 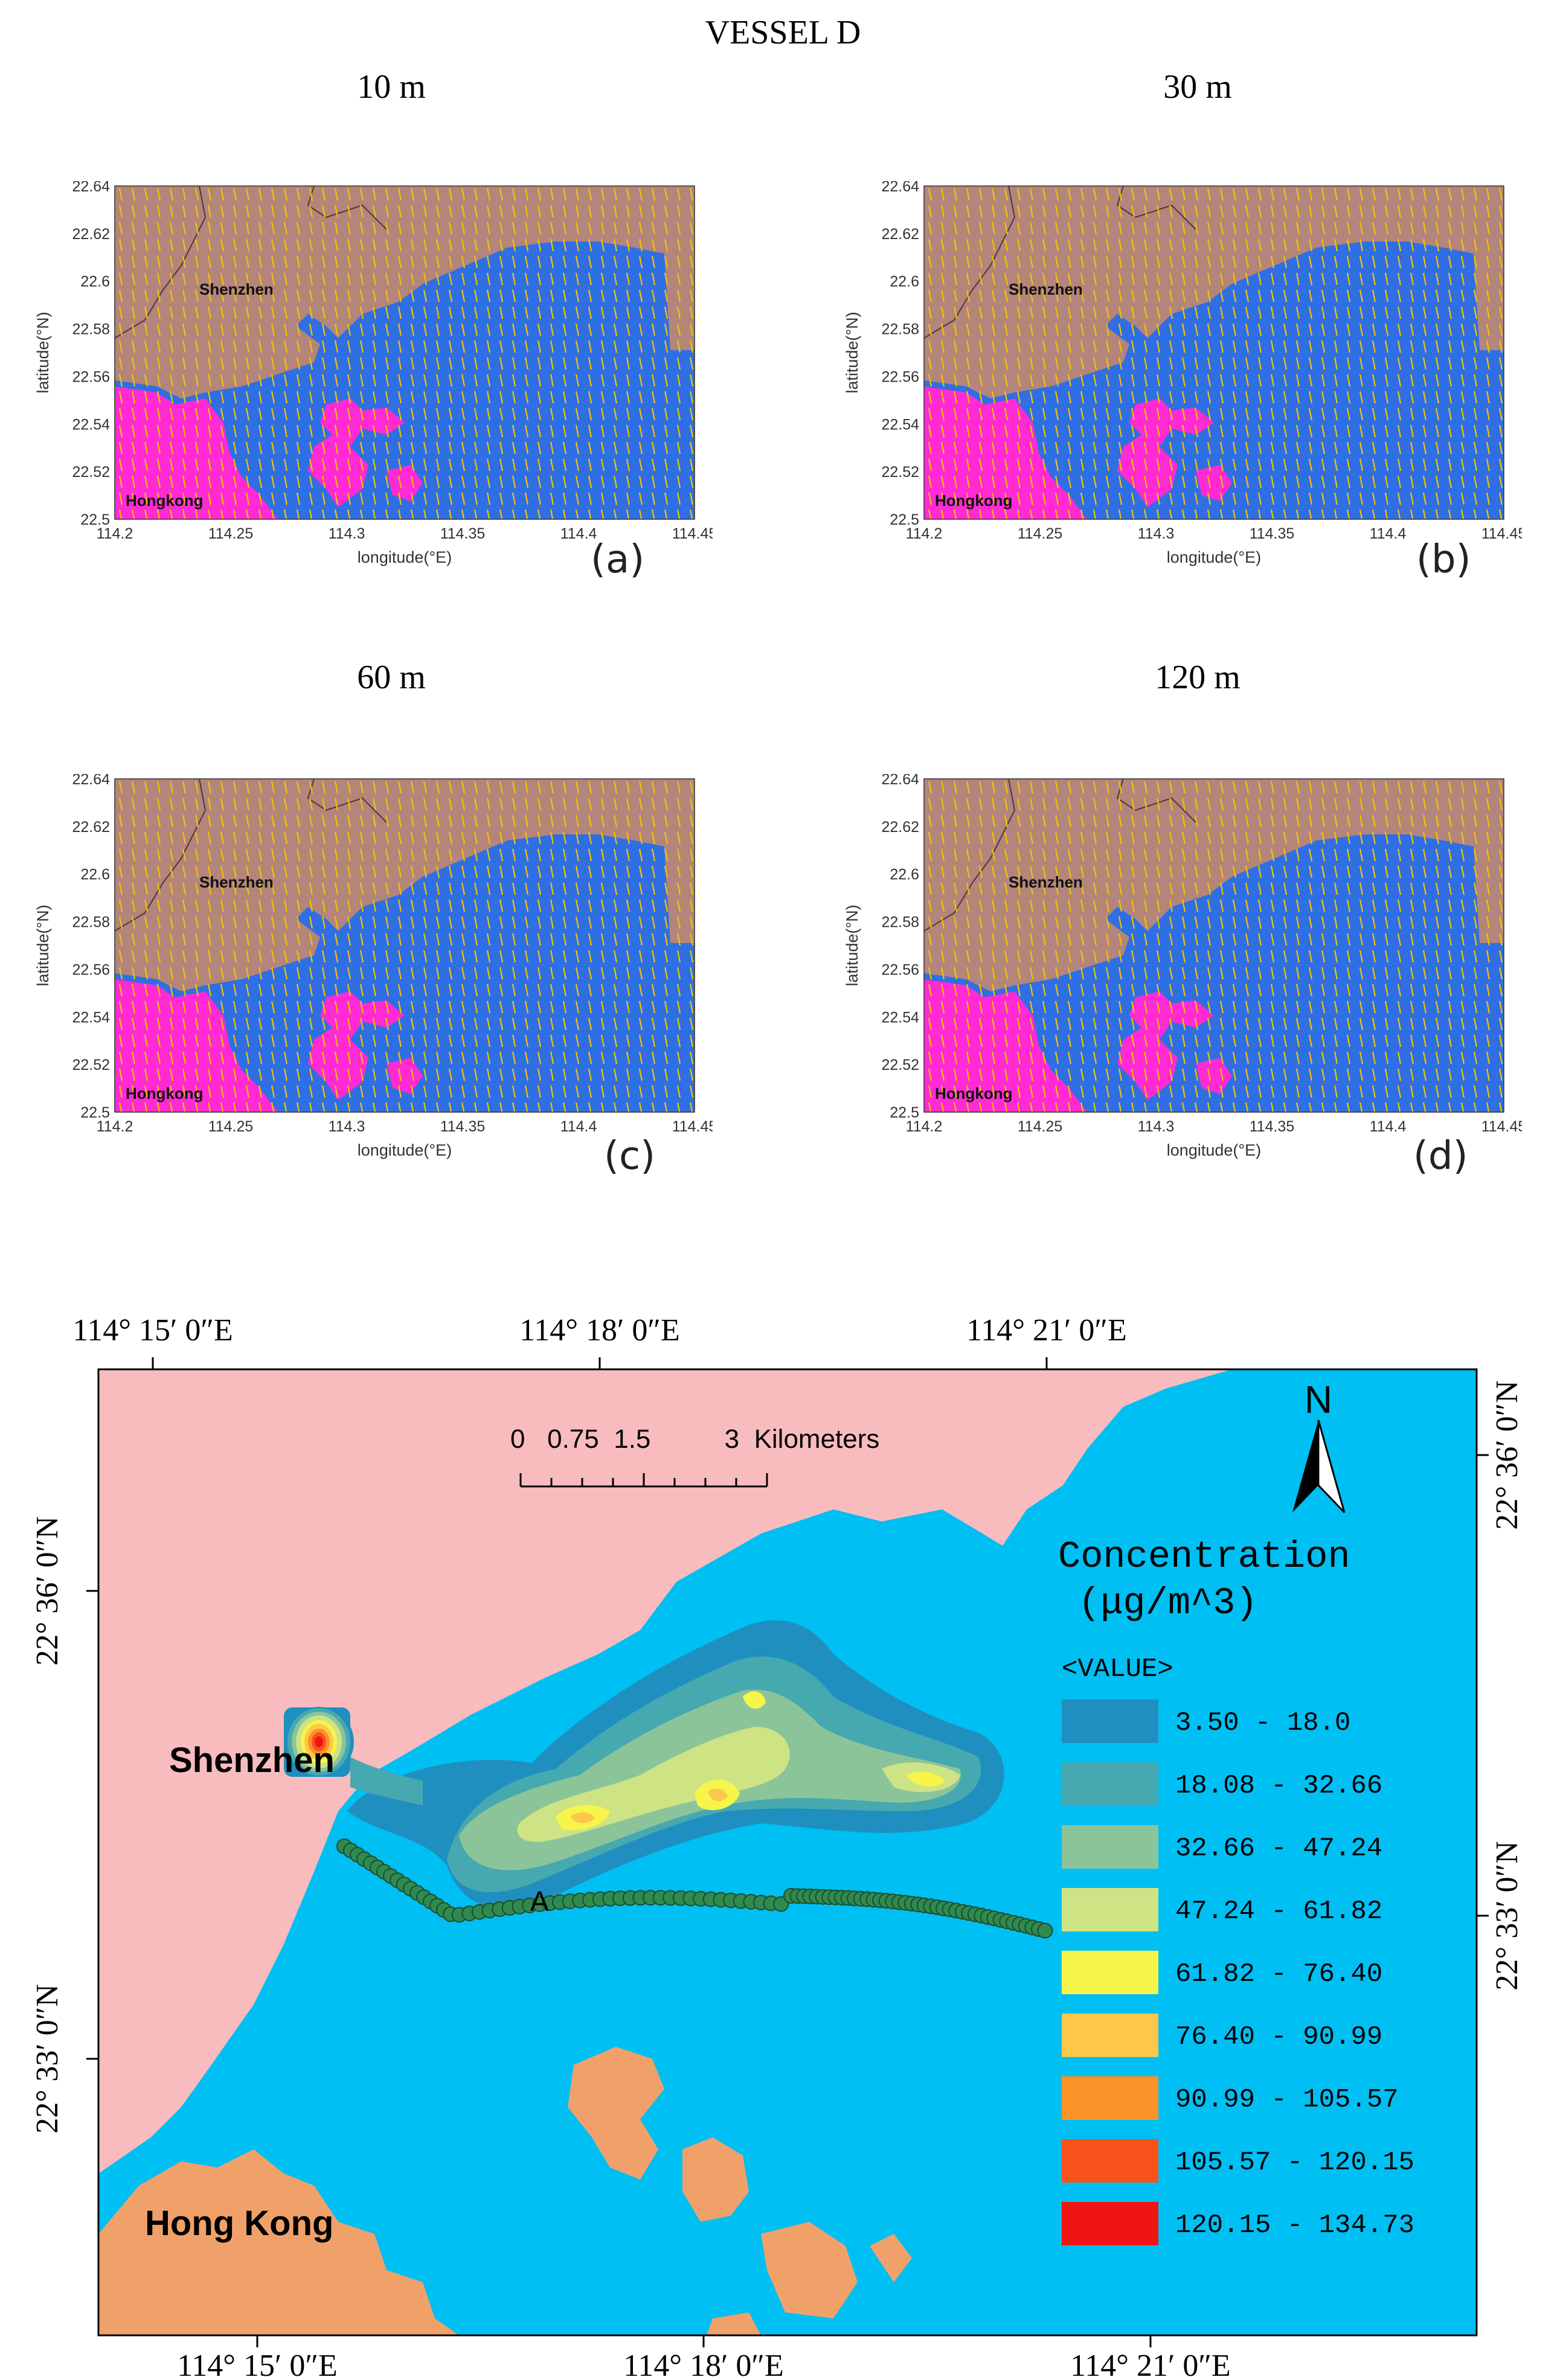 What do you see at coordinates (1165, 1045) in the screenshot?
I see `hongkong-islands` at bounding box center [1165, 1045].